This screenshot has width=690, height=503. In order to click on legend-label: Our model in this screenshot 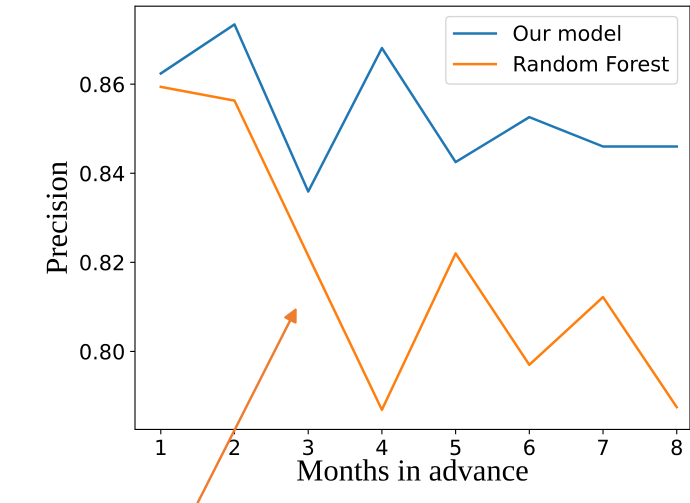, I will do `click(567, 33)`.